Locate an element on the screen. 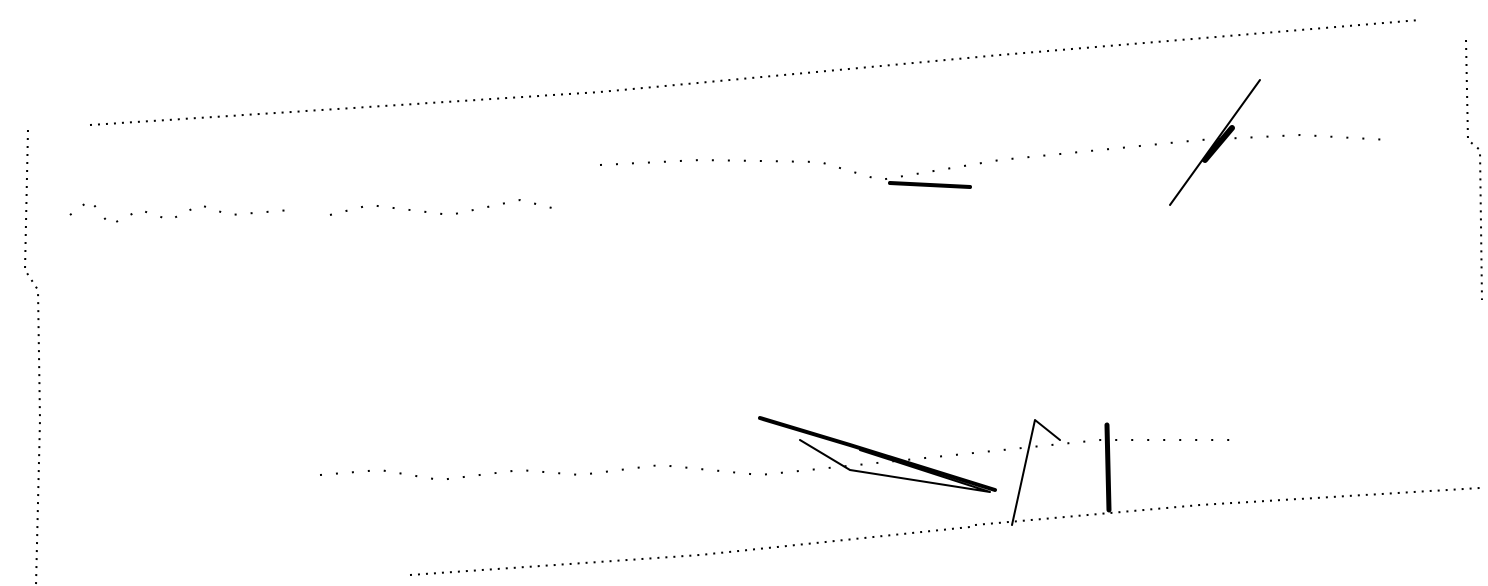 The width and height of the screenshot is (1488, 586). diagonal-stroke is located at coordinates (1215, 142).